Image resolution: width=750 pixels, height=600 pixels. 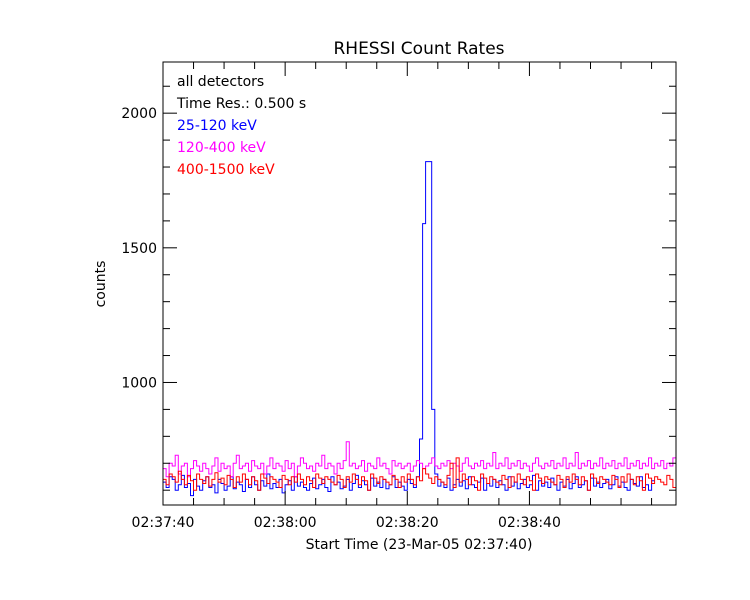 What do you see at coordinates (241, 104) in the screenshot?
I see `legend-entry: Time Res.: 0.500 s` at bounding box center [241, 104].